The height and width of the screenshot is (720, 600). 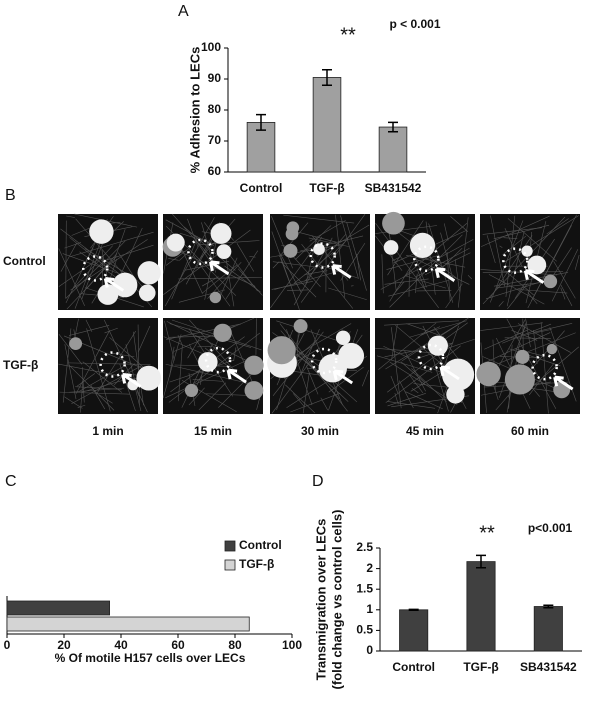 What do you see at coordinates (364, 547) in the screenshot?
I see `y-tick-label: 2.5` at bounding box center [364, 547].